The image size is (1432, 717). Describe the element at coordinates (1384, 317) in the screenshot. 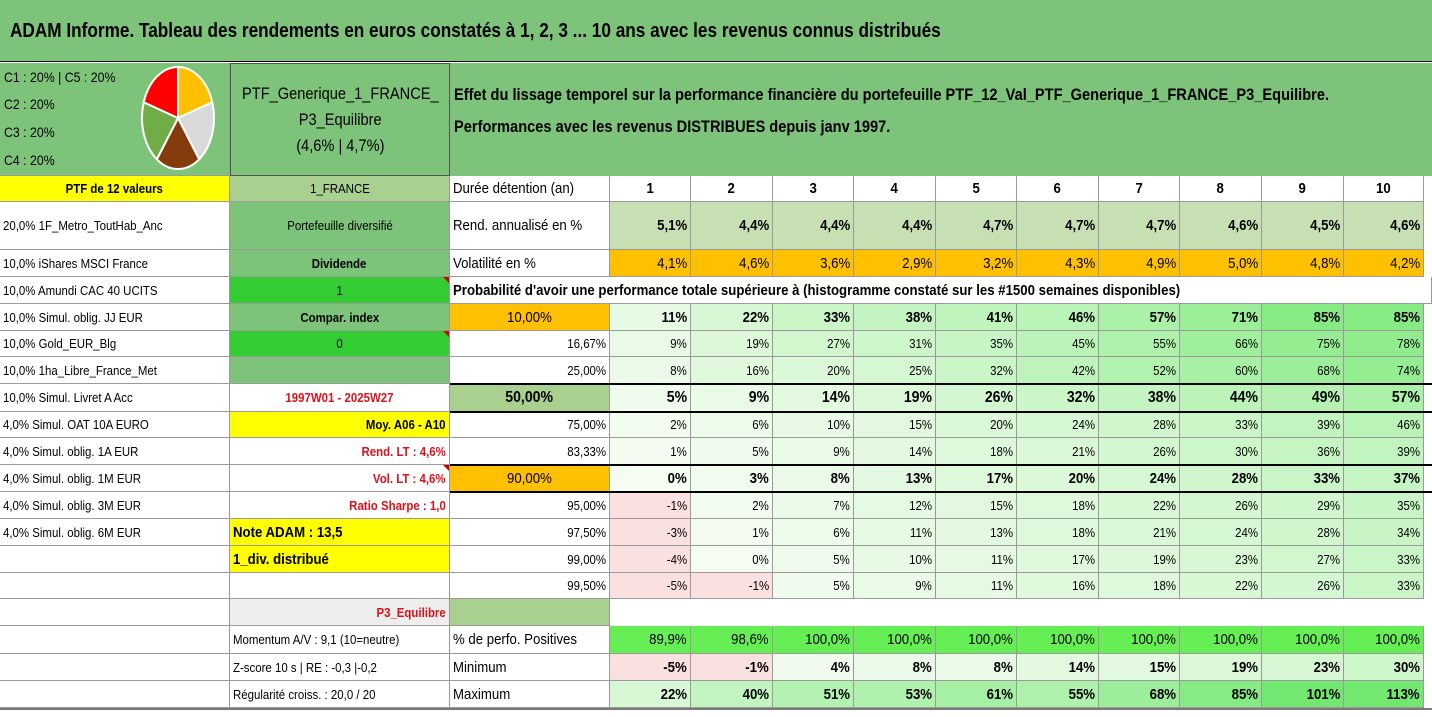

I see `value-cell: 85%` at that location.